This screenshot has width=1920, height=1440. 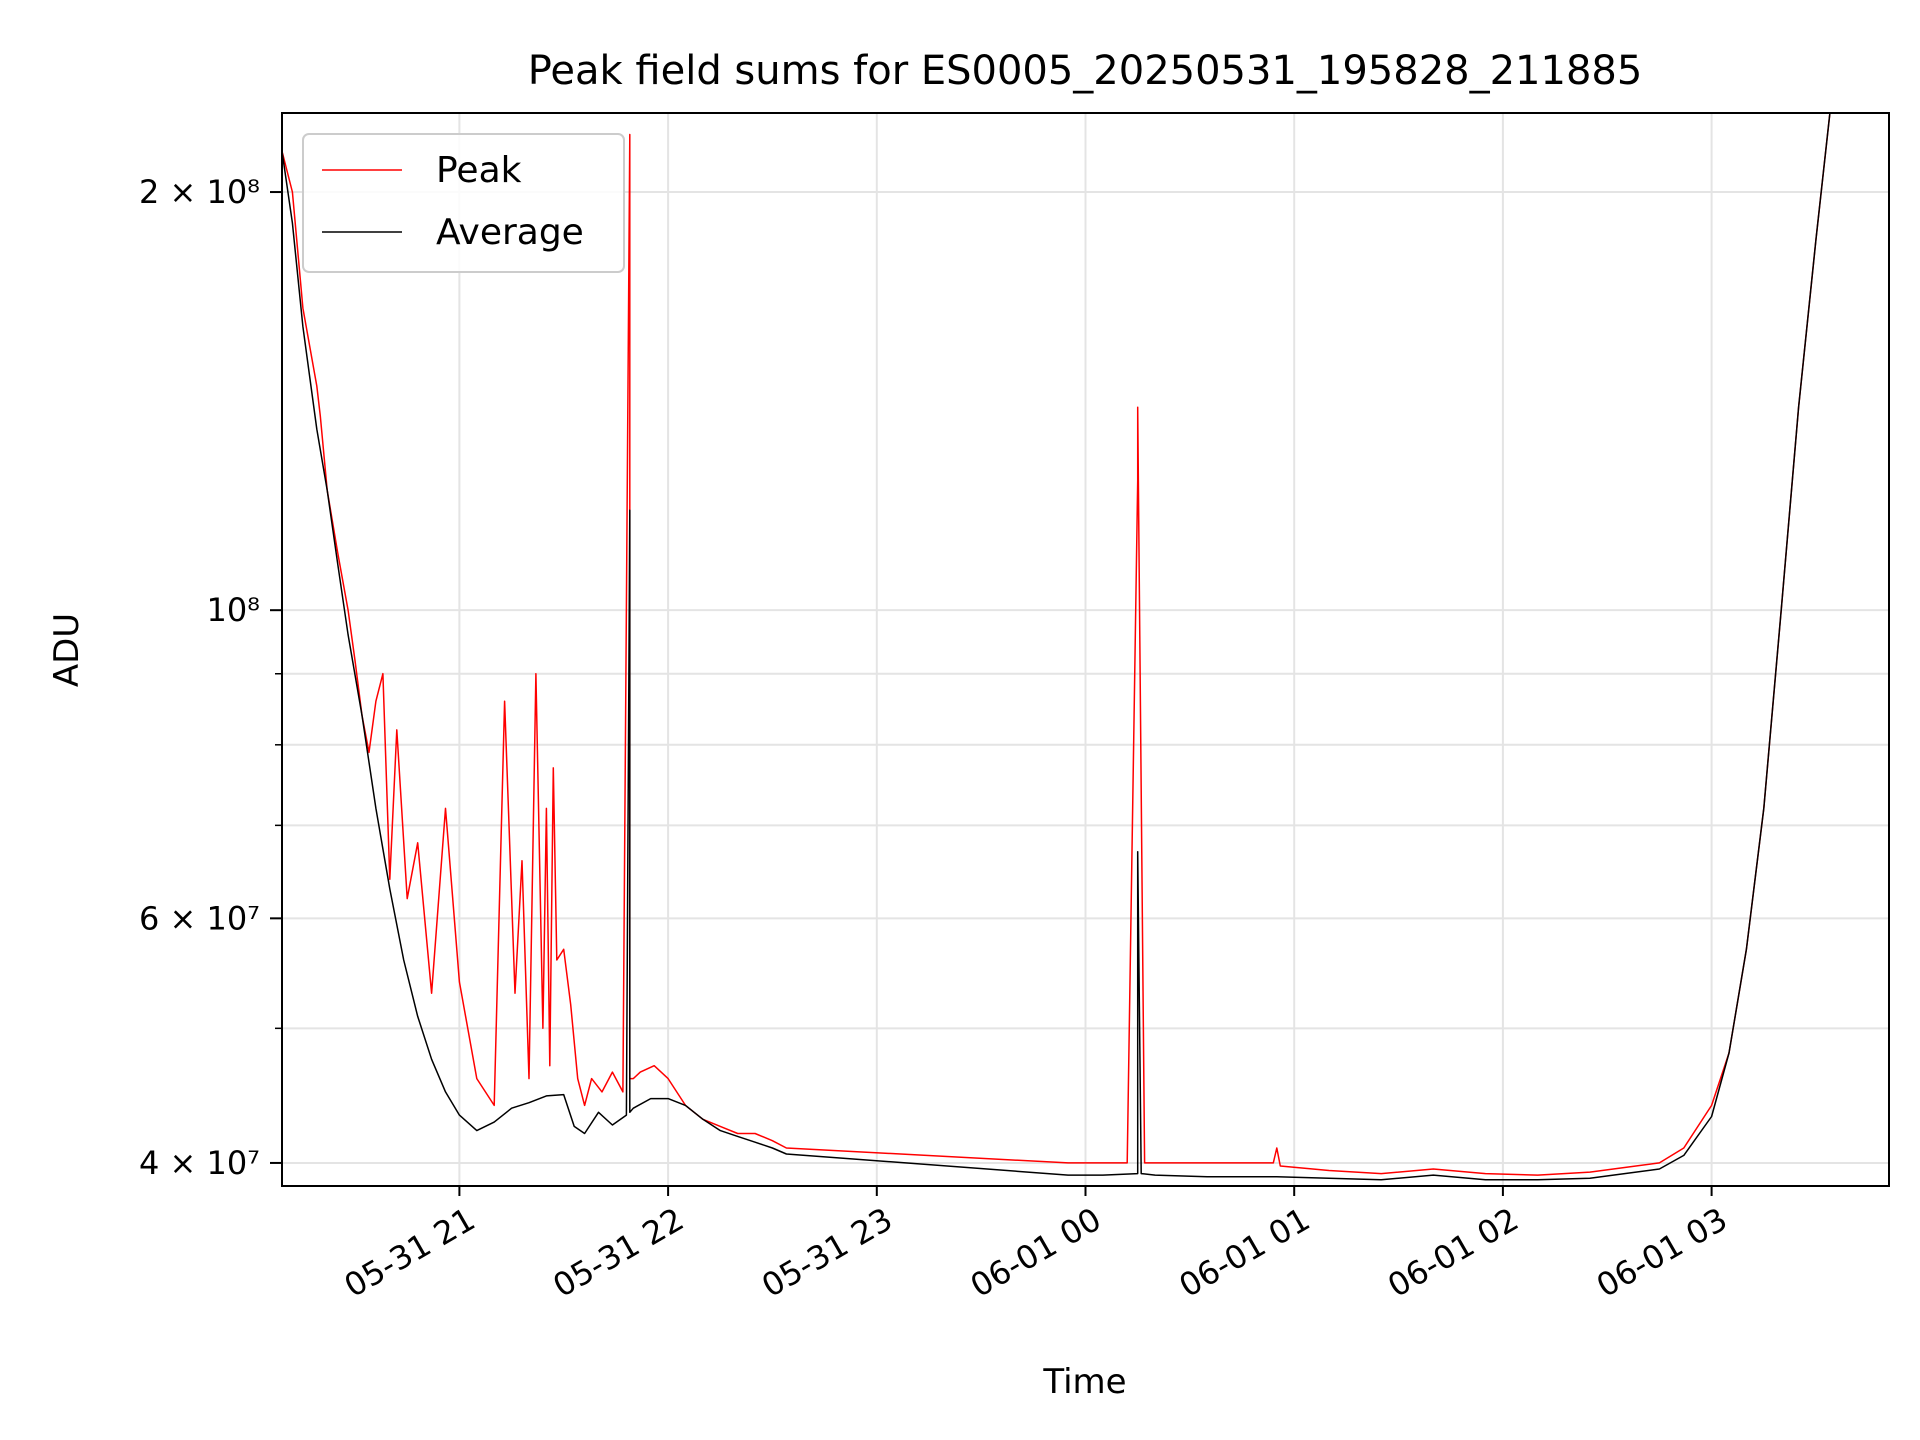 What do you see at coordinates (479, 170) in the screenshot?
I see `legend-peak-label: Peak` at bounding box center [479, 170].